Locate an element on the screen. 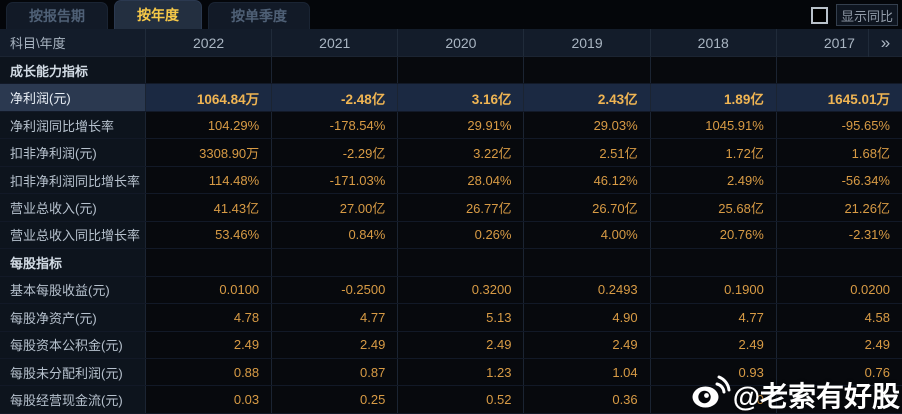 This screenshot has height=414, width=902. row-value: 25.68亿 is located at coordinates (712, 207).